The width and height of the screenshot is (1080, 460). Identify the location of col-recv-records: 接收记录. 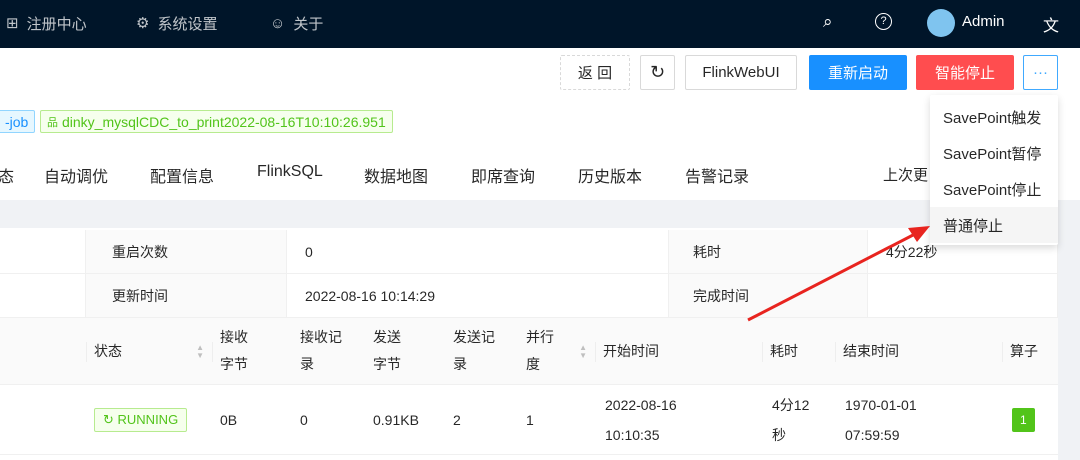
(328, 351).